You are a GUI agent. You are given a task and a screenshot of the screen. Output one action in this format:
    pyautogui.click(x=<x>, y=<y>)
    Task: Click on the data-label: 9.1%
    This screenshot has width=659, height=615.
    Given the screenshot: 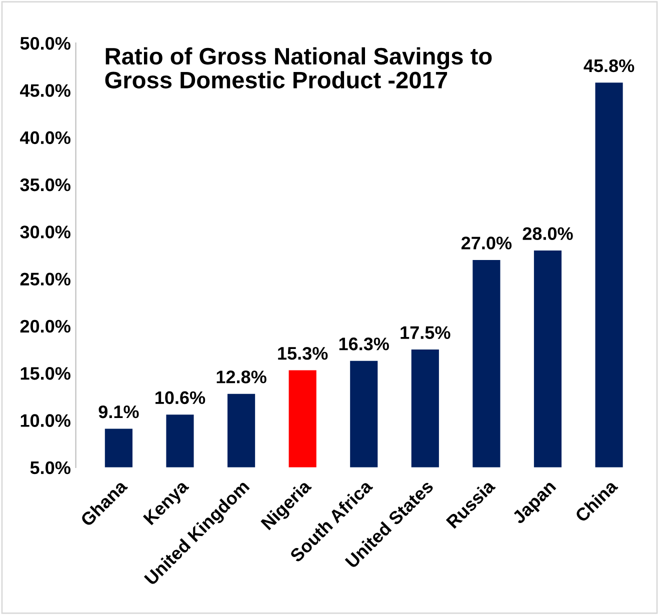 What is the action you would take?
    pyautogui.click(x=118, y=411)
    